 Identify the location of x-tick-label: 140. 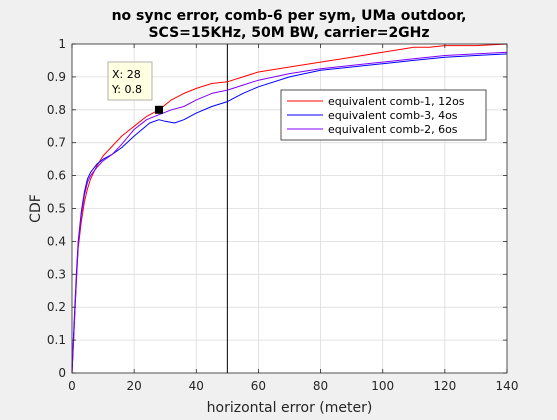
(507, 386).